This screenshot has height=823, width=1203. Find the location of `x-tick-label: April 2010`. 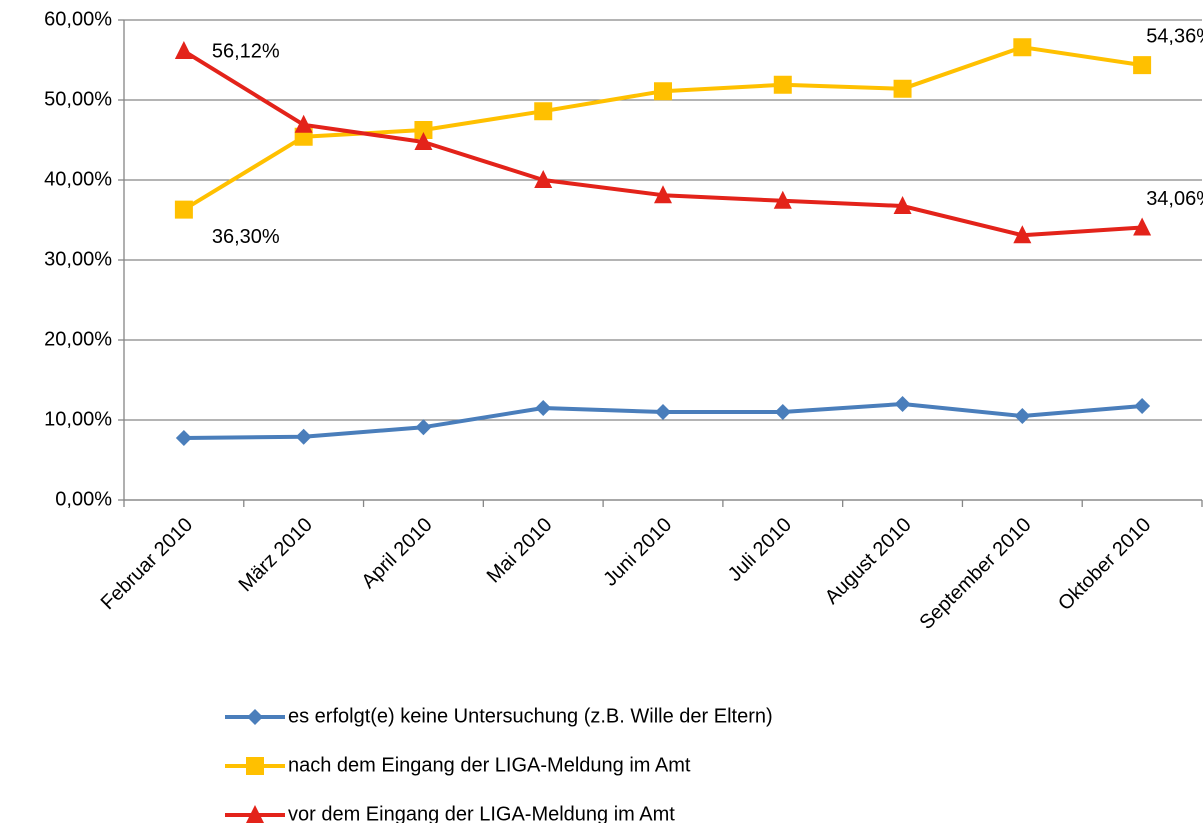

x-tick-label: April 2010 is located at coordinates (396, 553).